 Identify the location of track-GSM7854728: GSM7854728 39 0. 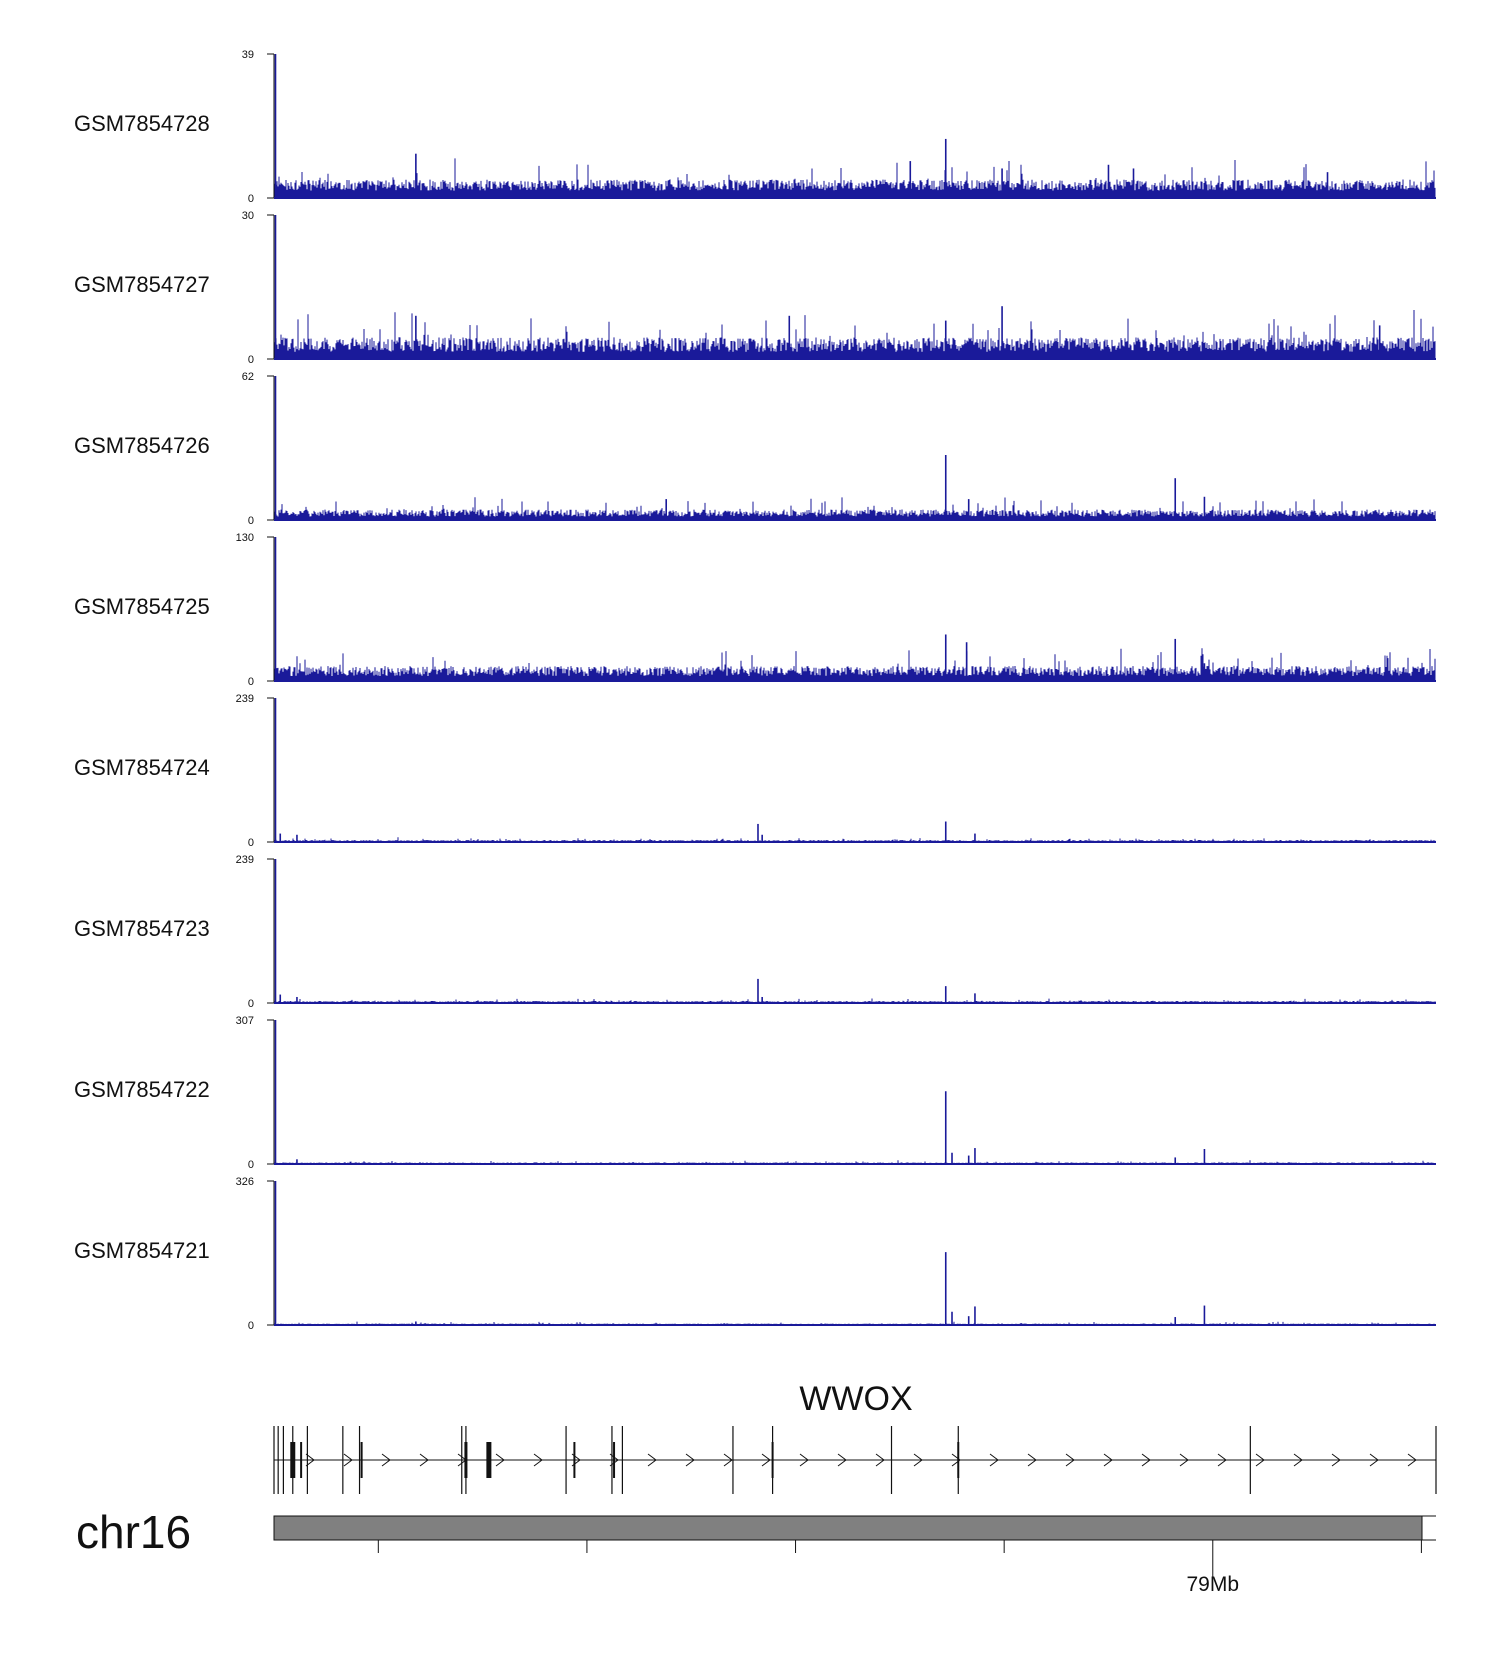
(755, 127).